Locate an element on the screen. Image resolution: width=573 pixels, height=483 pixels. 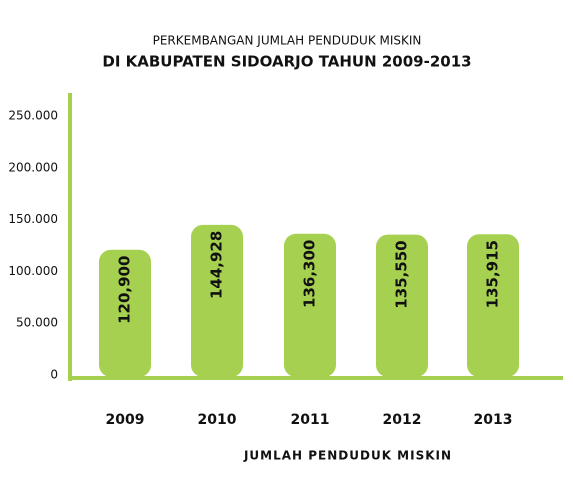
x-tick-label: 2012 is located at coordinates (402, 420).